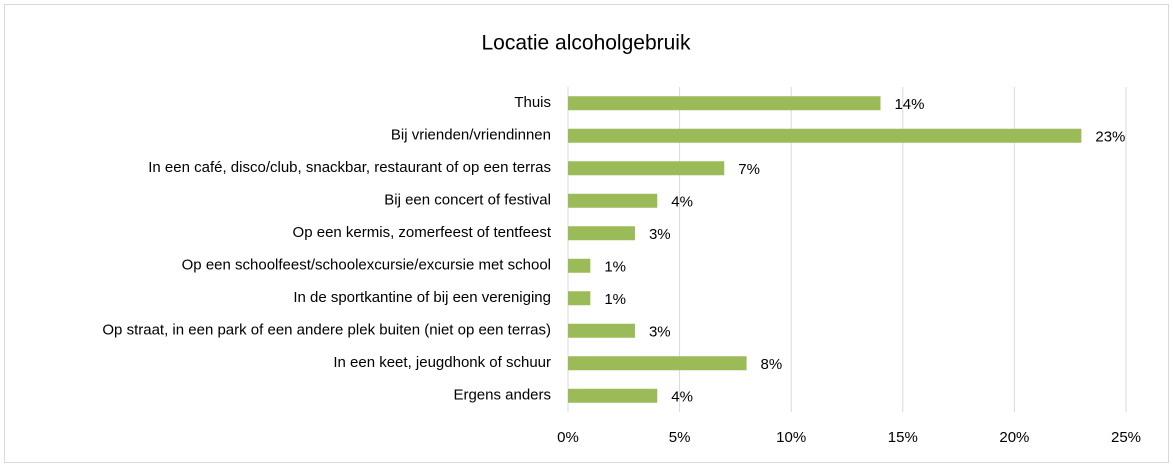 Image resolution: width=1173 pixels, height=467 pixels. Describe the element at coordinates (586, 43) in the screenshot. I see `chart-title: Locatie alcoholgebruik` at that location.